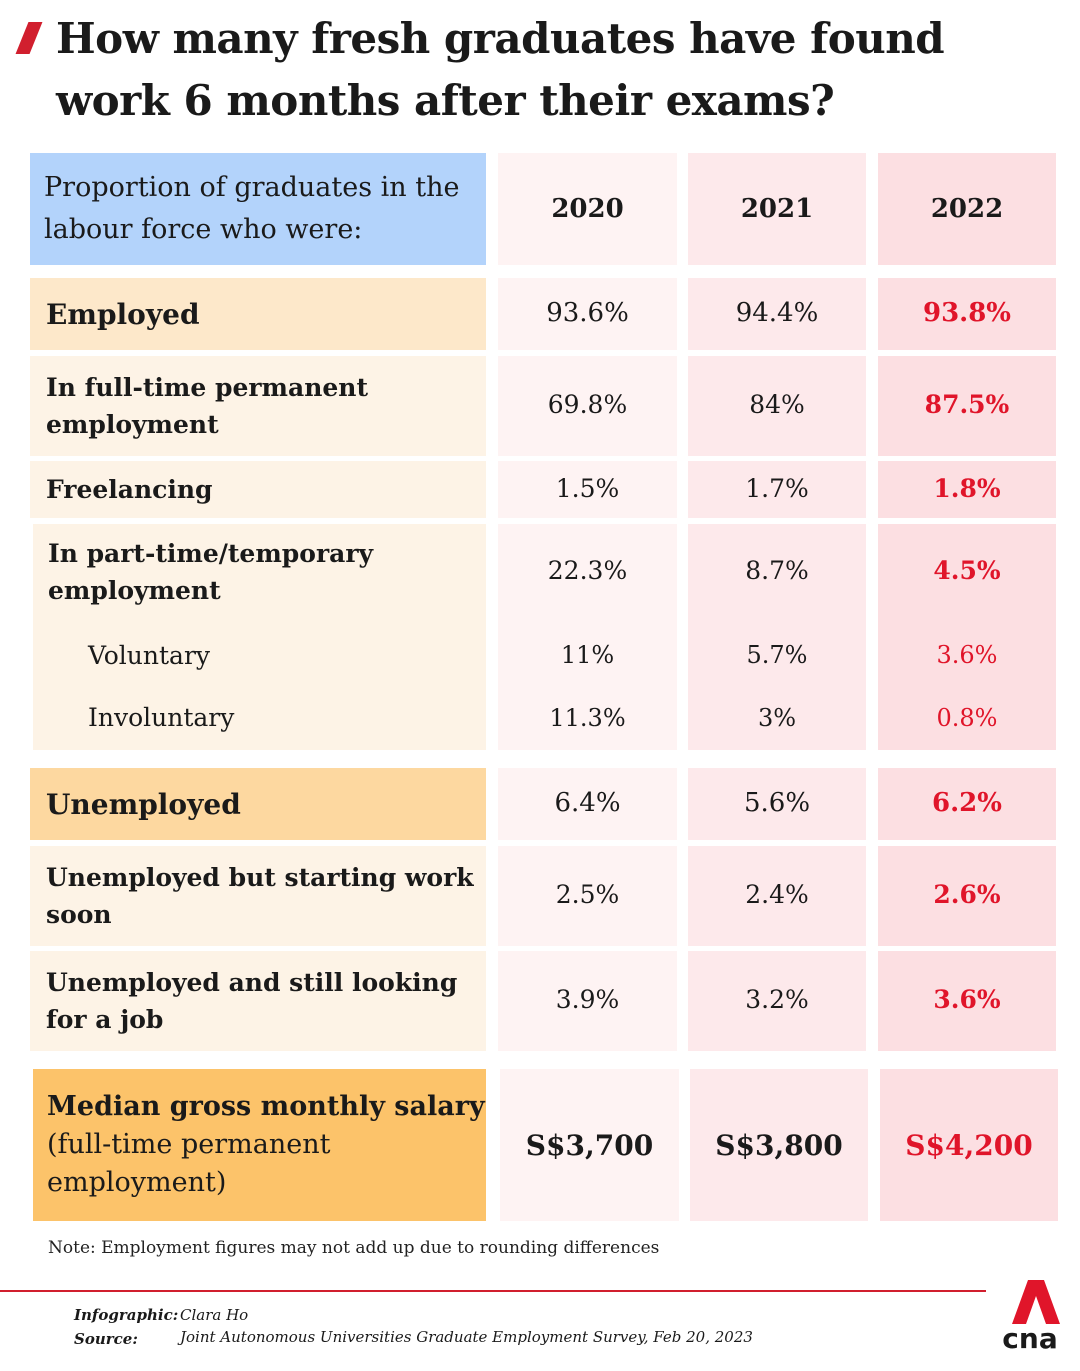  Describe the element at coordinates (258, 896) in the screenshot. I see `row-label: Unemployed but starting work soon` at that location.